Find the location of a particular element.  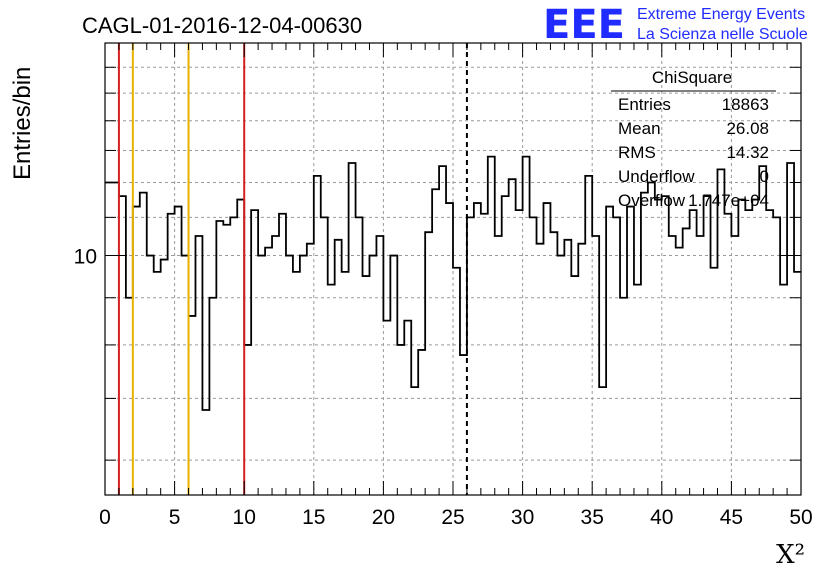

stats-label: RMS is located at coordinates (637, 152).